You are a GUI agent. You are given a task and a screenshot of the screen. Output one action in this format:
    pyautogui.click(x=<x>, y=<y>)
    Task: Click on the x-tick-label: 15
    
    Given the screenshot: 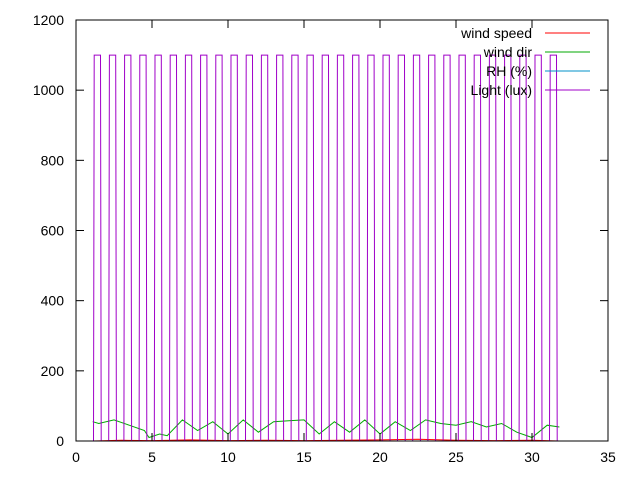 What is the action you would take?
    pyautogui.click(x=304, y=457)
    